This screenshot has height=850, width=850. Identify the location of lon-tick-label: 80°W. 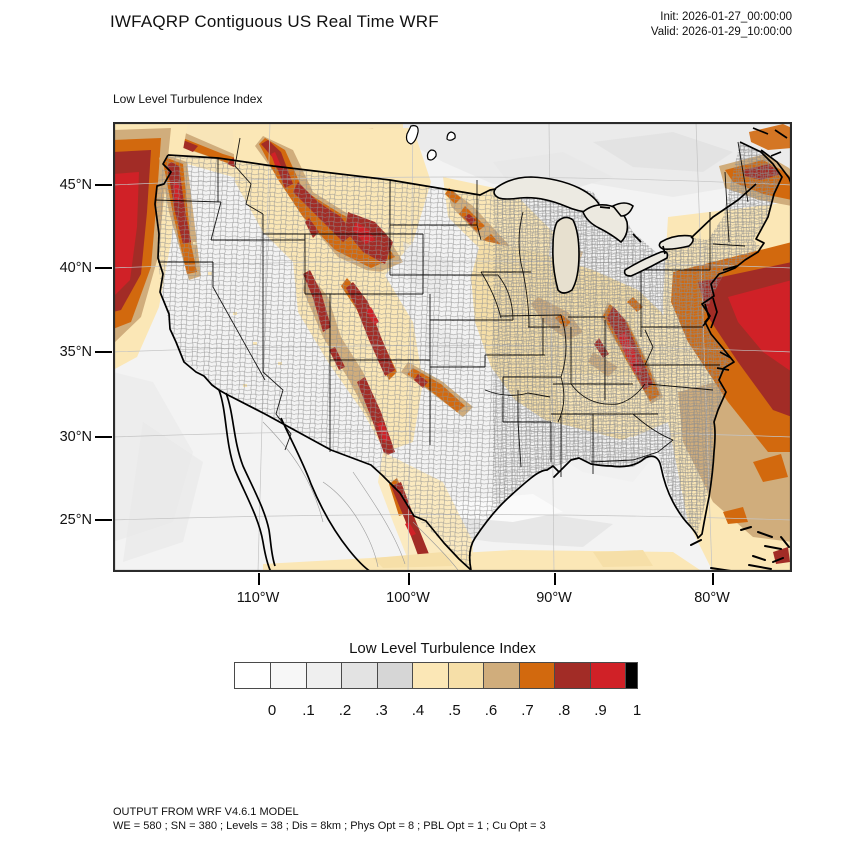
(712, 598).